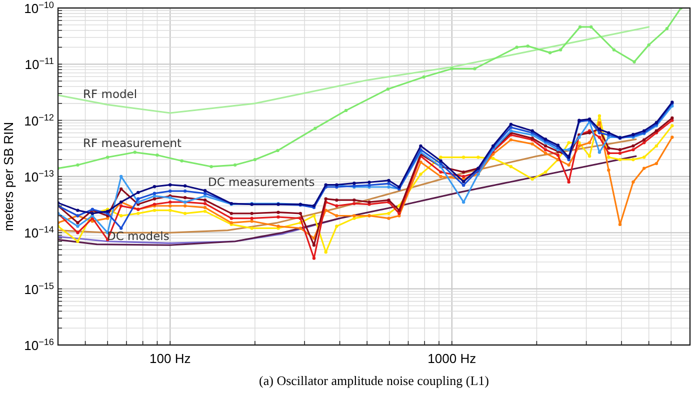 This screenshot has width=694, height=411. What do you see at coordinates (374, 380) in the screenshot?
I see `text: (a) Oscillator amplitude noise coupling (L1)` at bounding box center [374, 380].